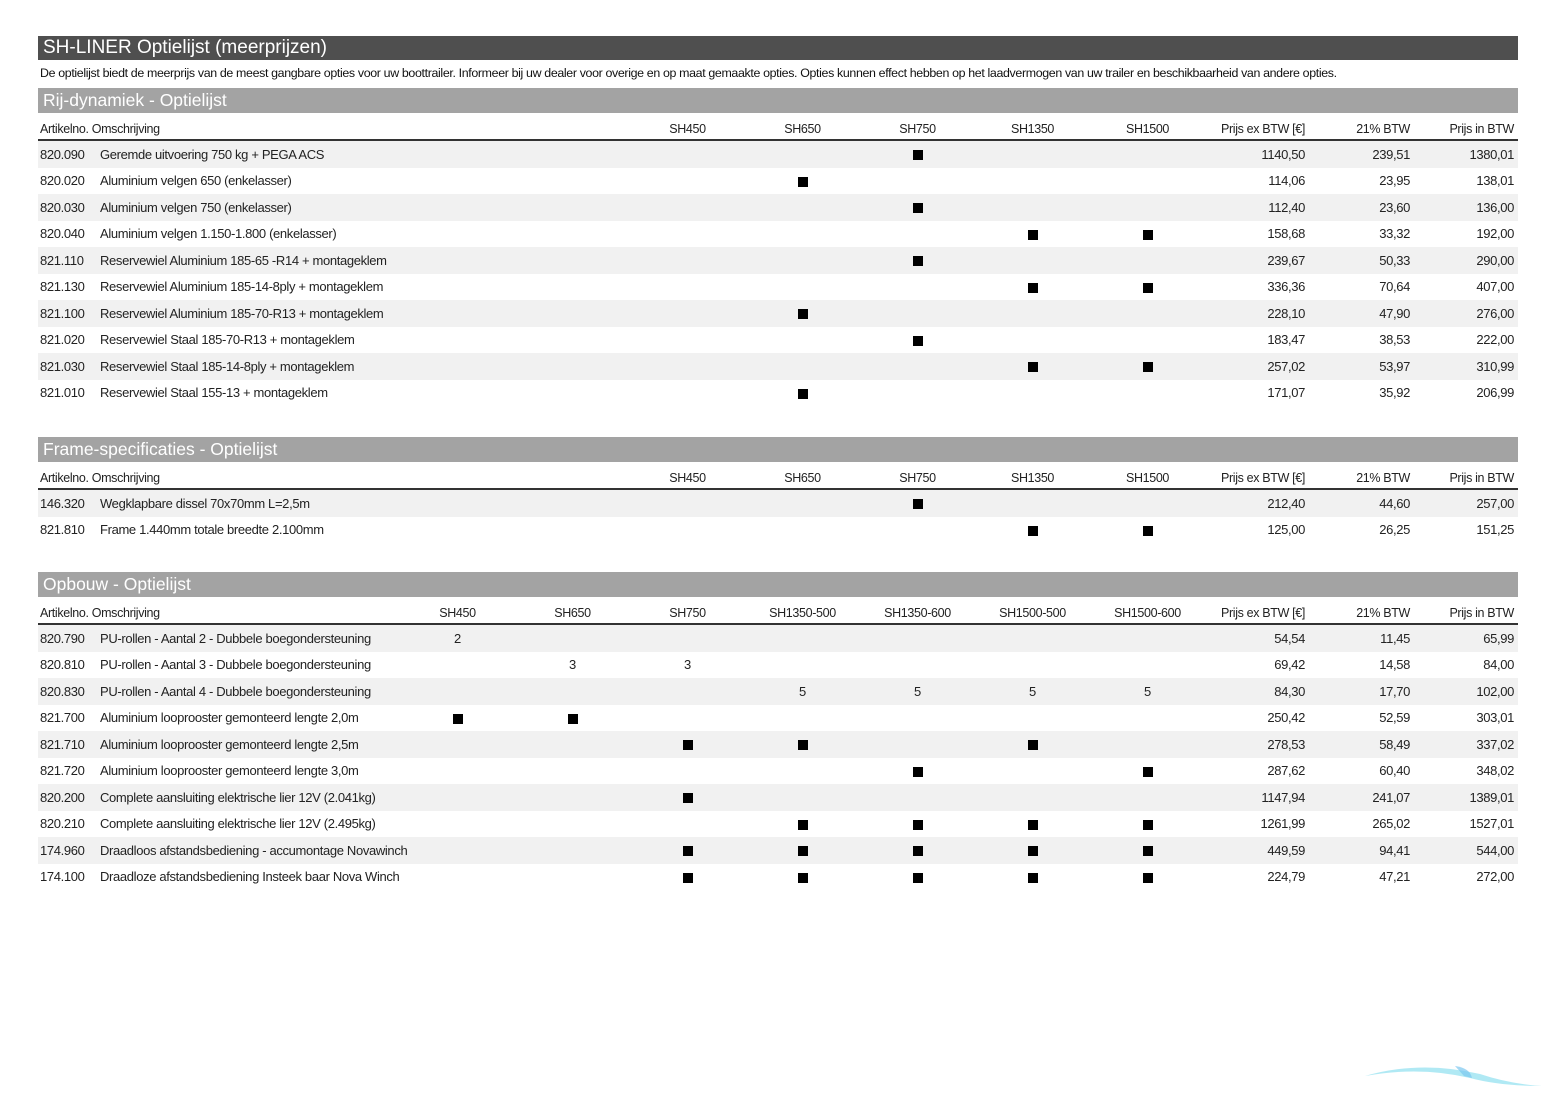  I want to click on article-number: 821.710, so click(62, 744).